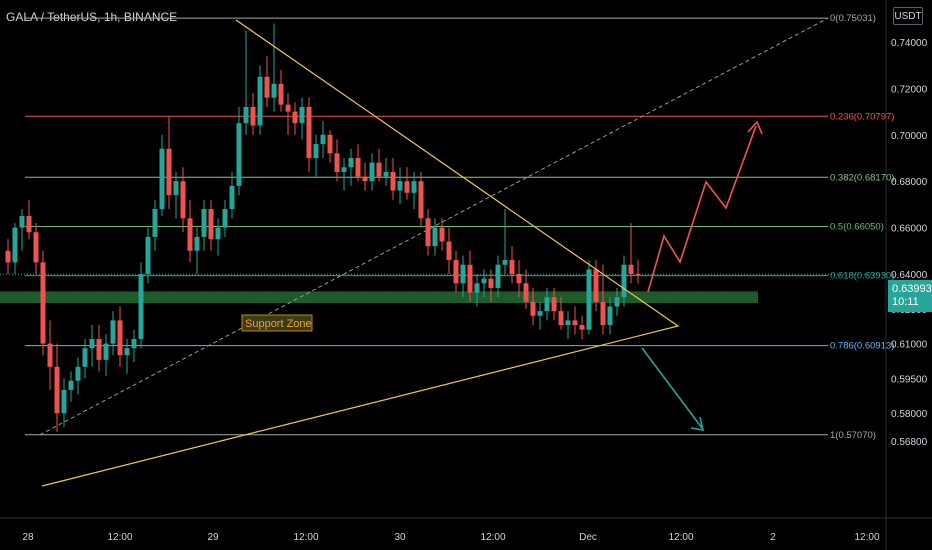 This screenshot has height=550, width=932. Describe the element at coordinates (119, 537) in the screenshot. I see `x-tick-label-1: 12:00` at that location.